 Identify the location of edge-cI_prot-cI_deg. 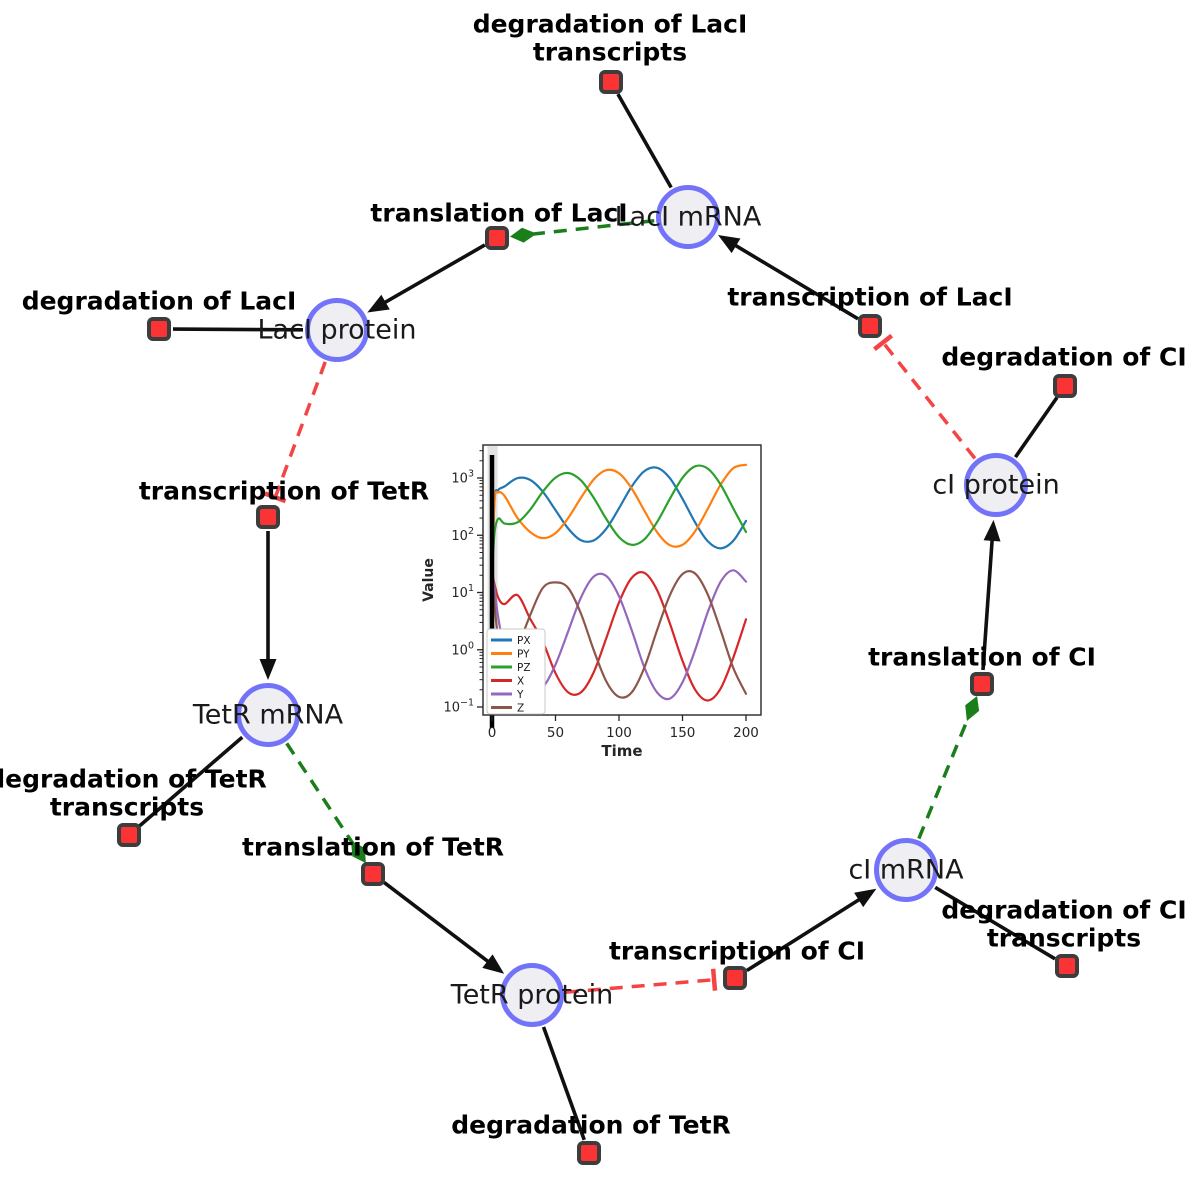
(1036, 427).